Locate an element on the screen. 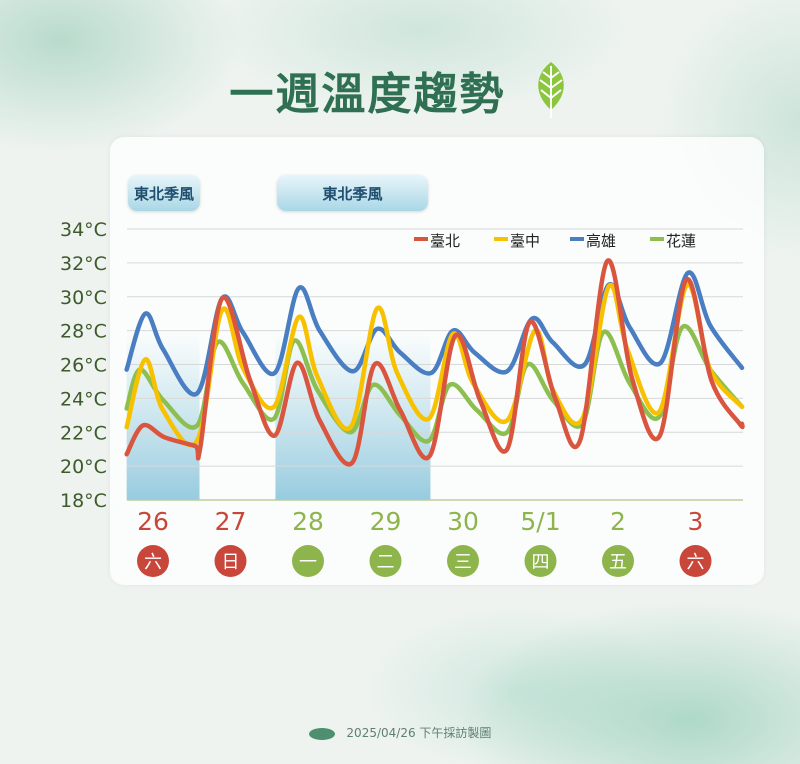 This screenshot has height=764, width=800. x-tick-label: 28 is located at coordinates (308, 521).